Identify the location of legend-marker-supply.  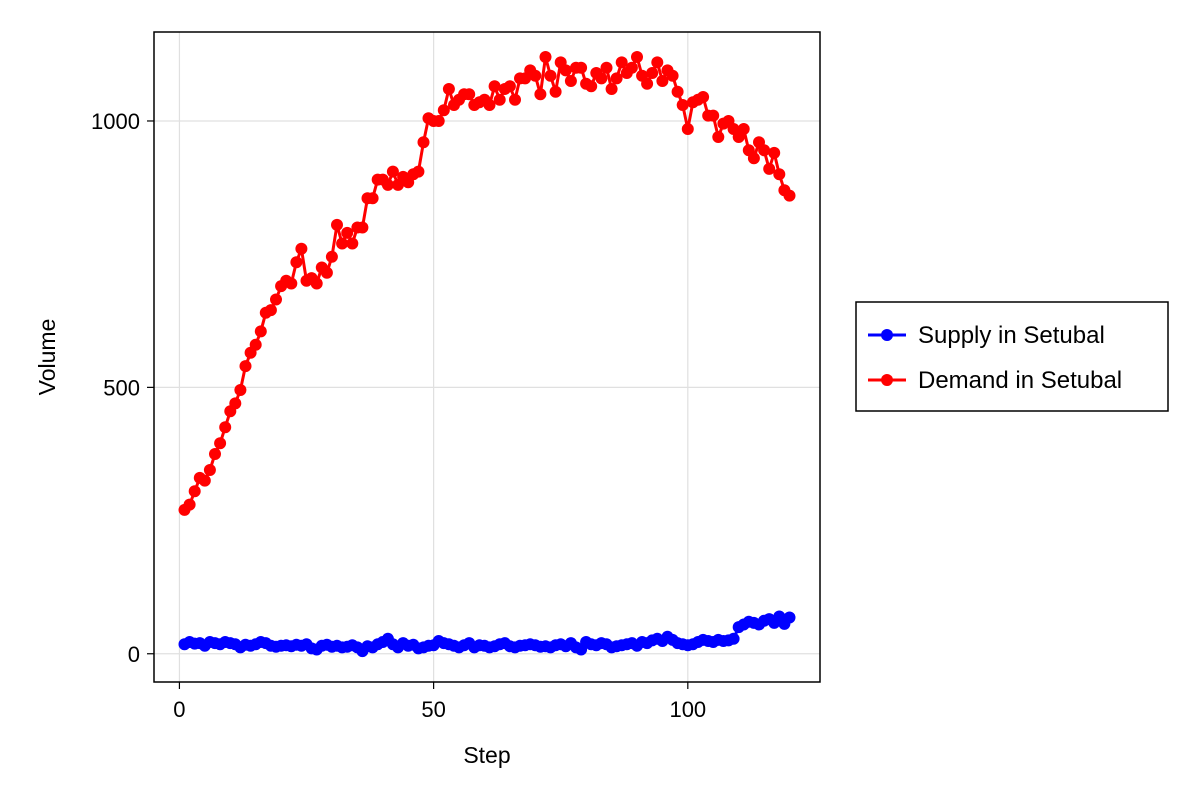
(887, 335).